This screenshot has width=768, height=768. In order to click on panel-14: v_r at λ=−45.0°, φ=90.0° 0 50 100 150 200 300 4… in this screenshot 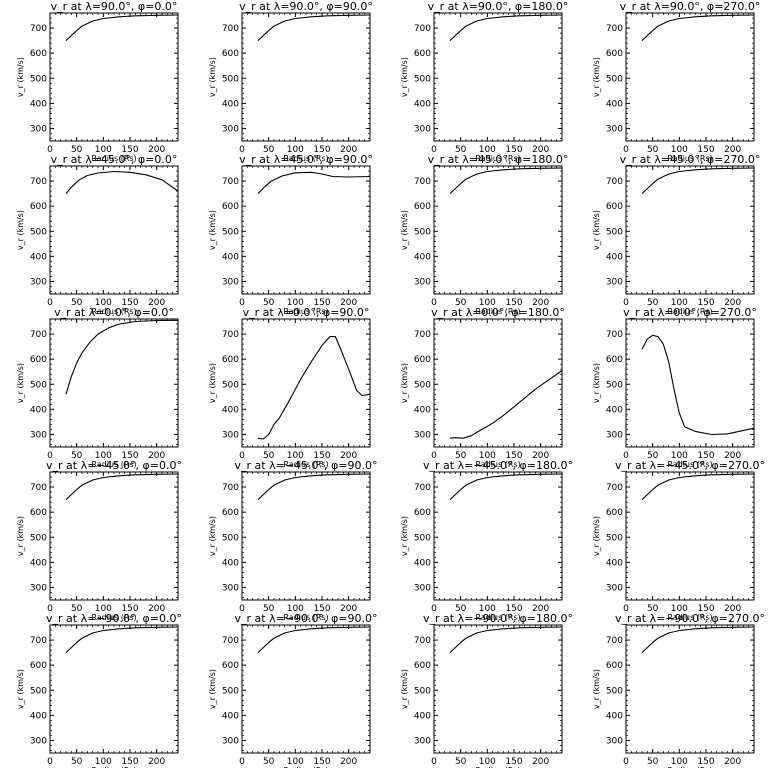, I will do `click(292, 540)`.